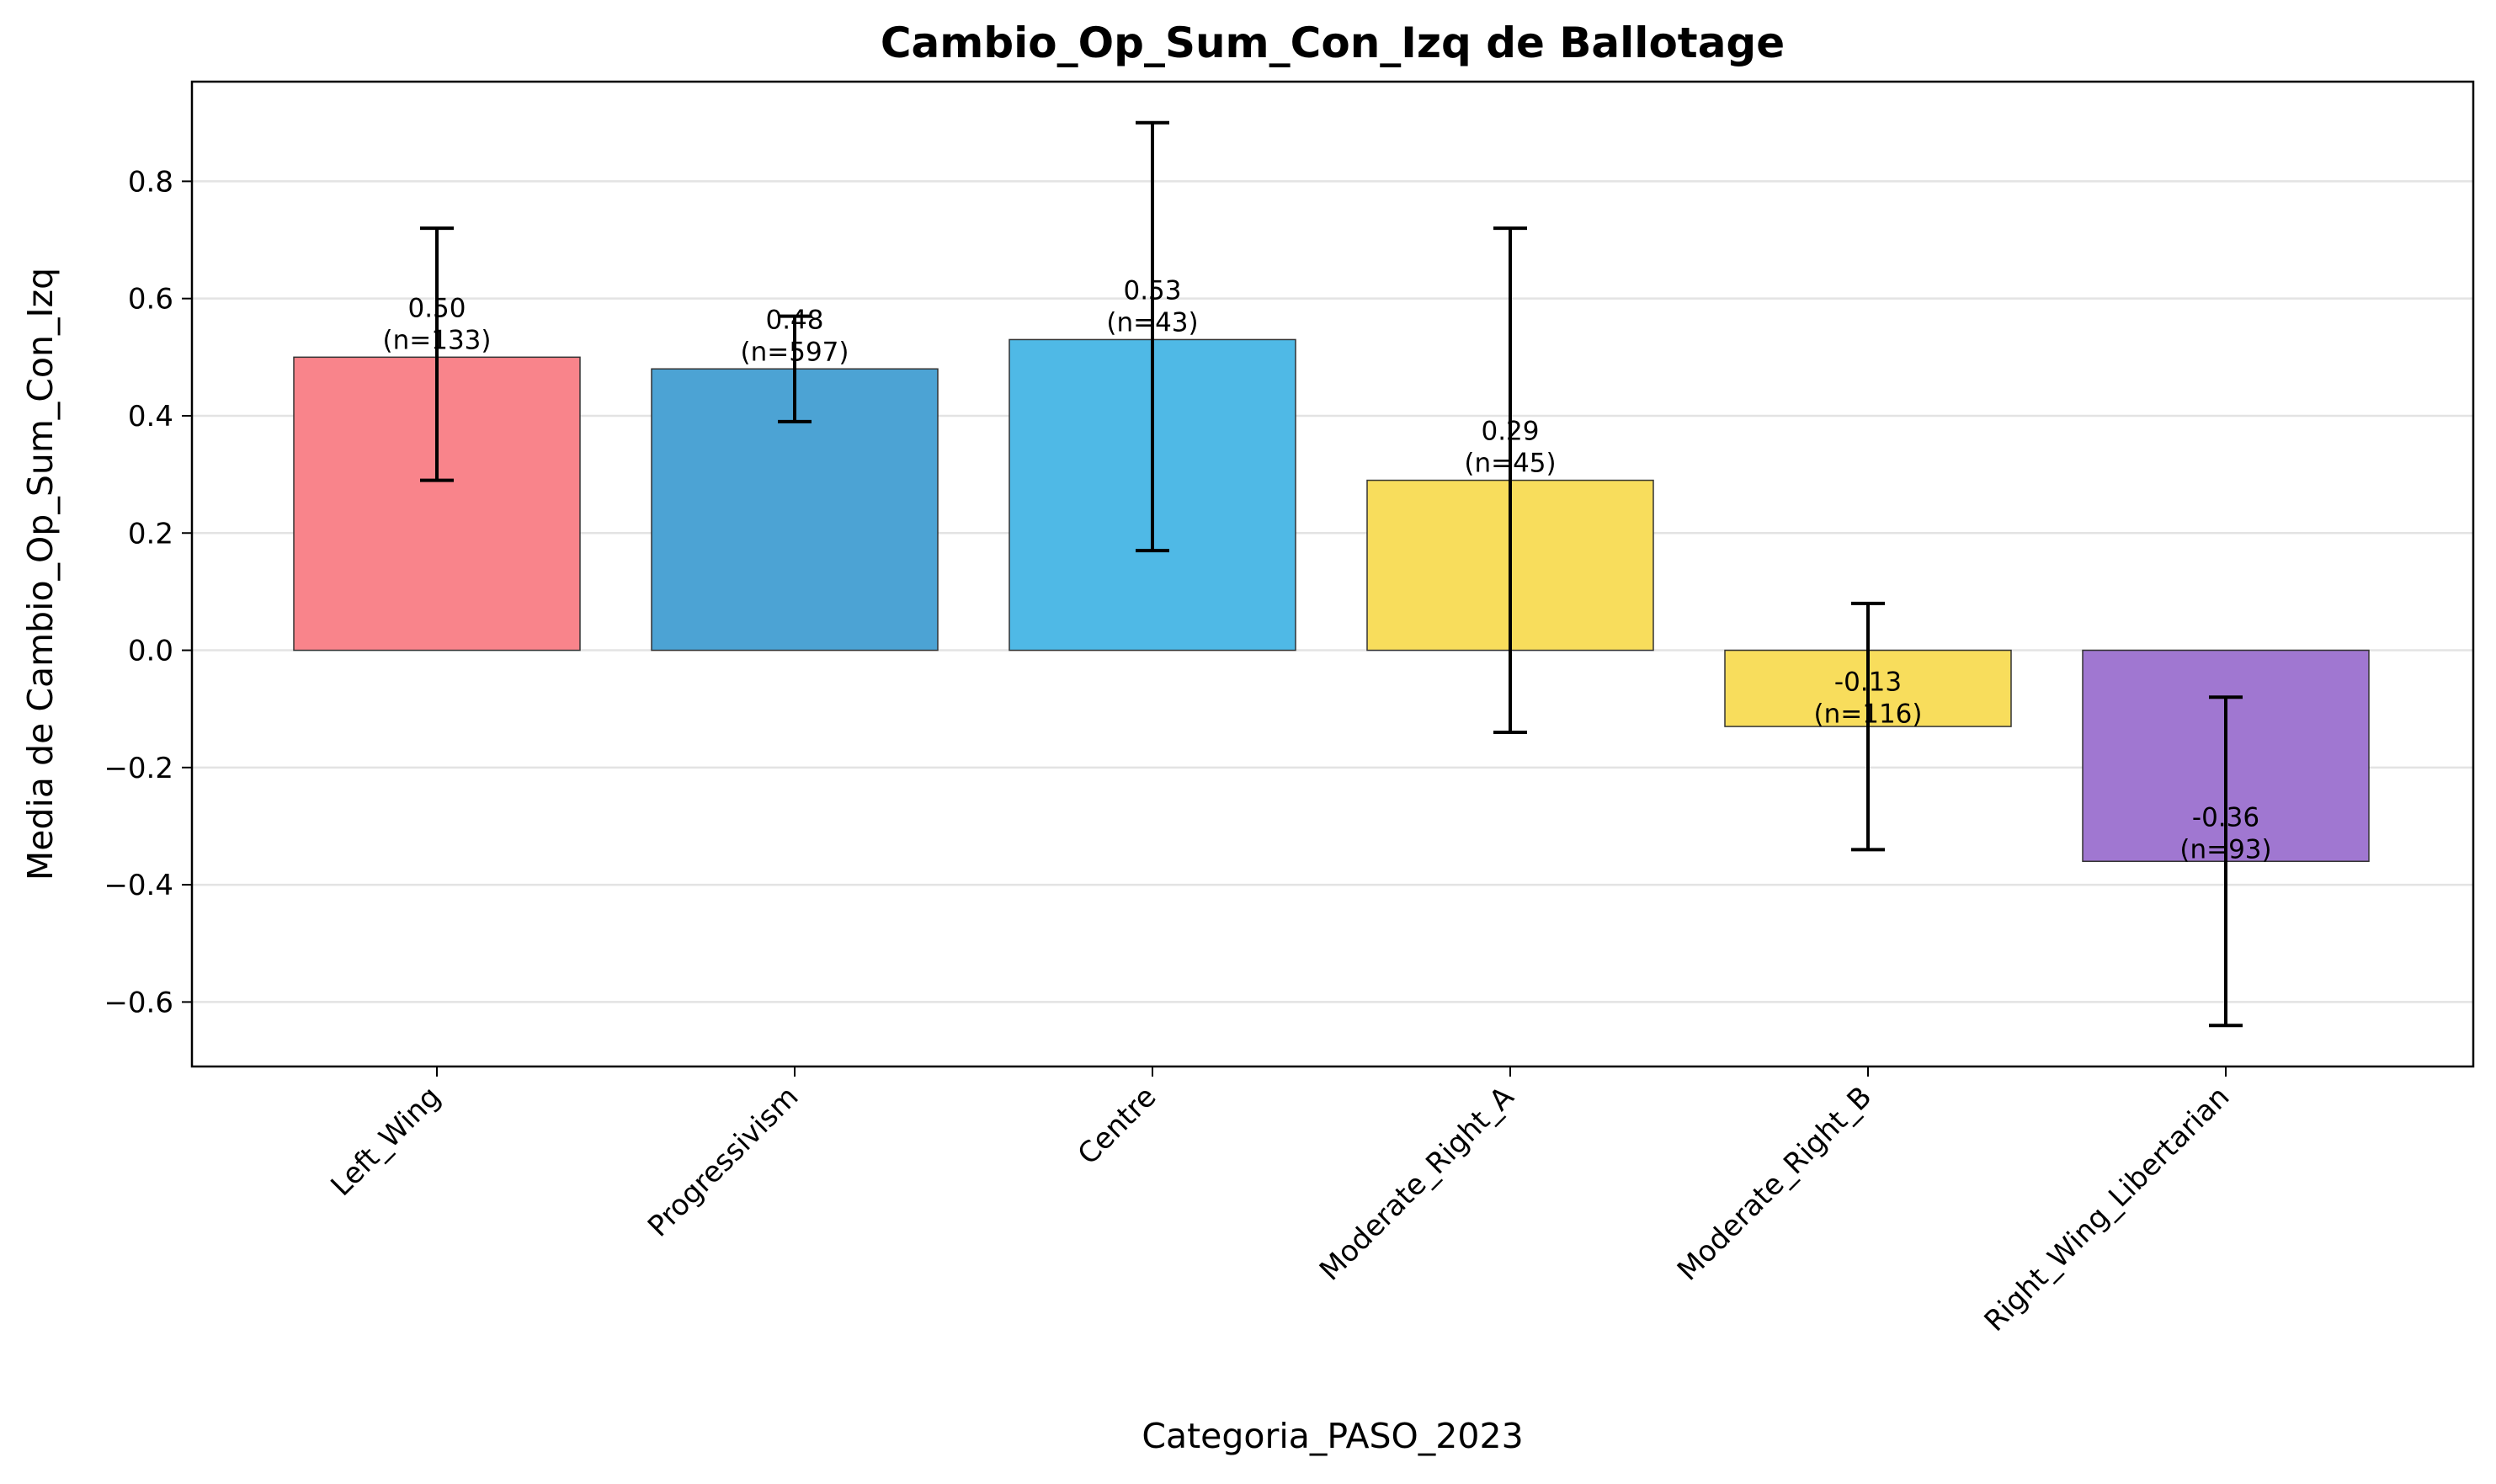 The image size is (2496, 1484). Describe the element at coordinates (40, 574) in the screenshot. I see `y-axis-label: Media de Cambio_Op_Sum_Con_Izq` at that location.